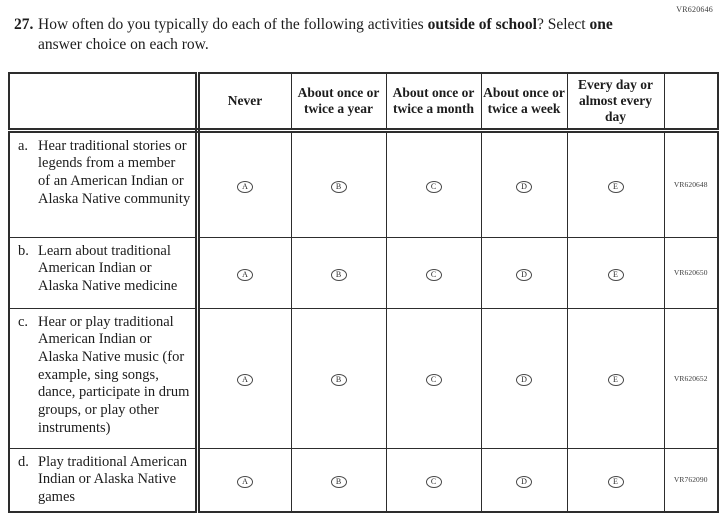 The height and width of the screenshot is (519, 725). I want to click on bubble-b-week: D, so click(524, 274).